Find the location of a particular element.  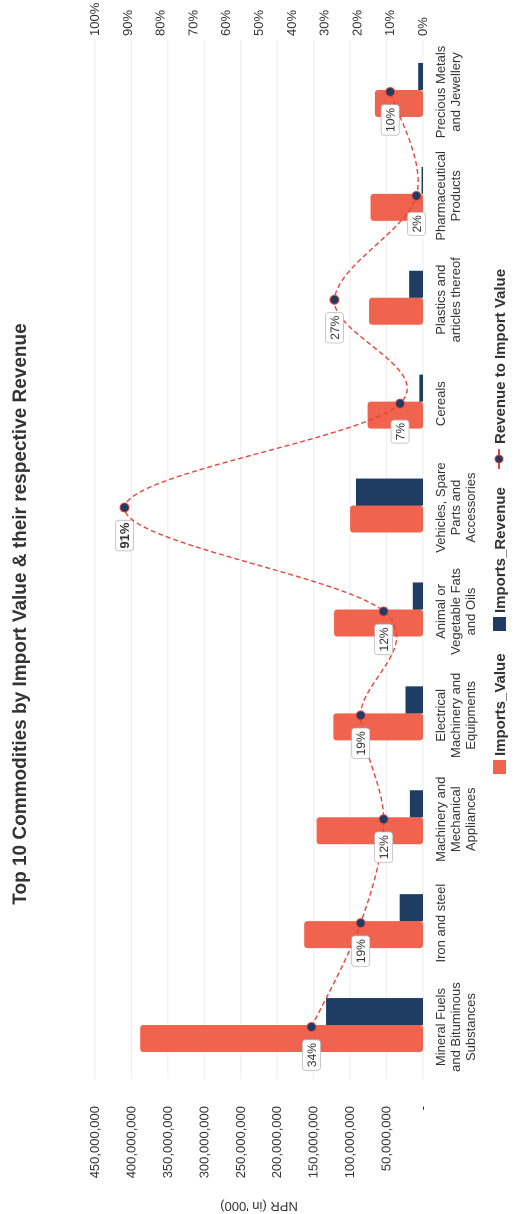

legend-label: Revenue to Import Value is located at coordinates (500, 356).